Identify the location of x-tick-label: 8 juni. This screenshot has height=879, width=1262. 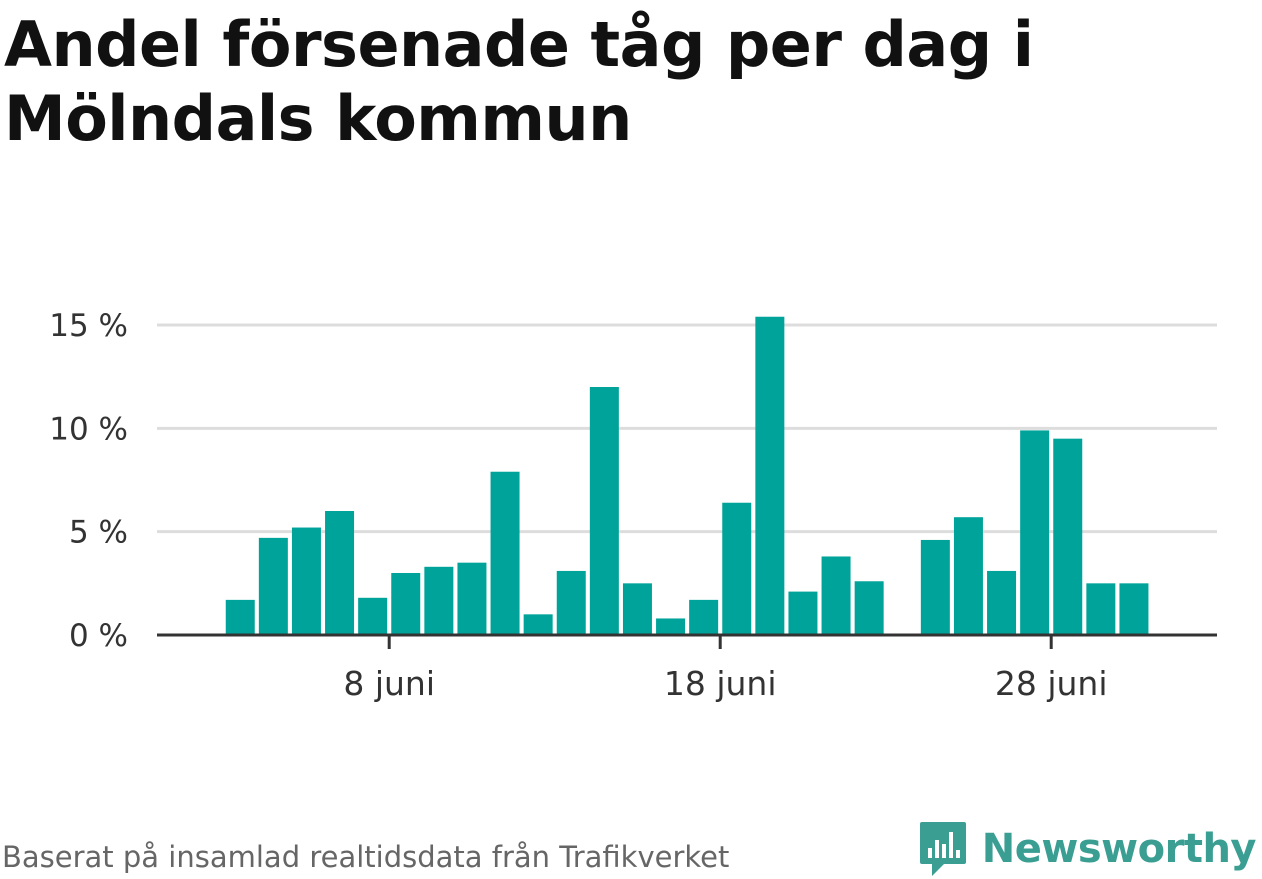
(389, 683).